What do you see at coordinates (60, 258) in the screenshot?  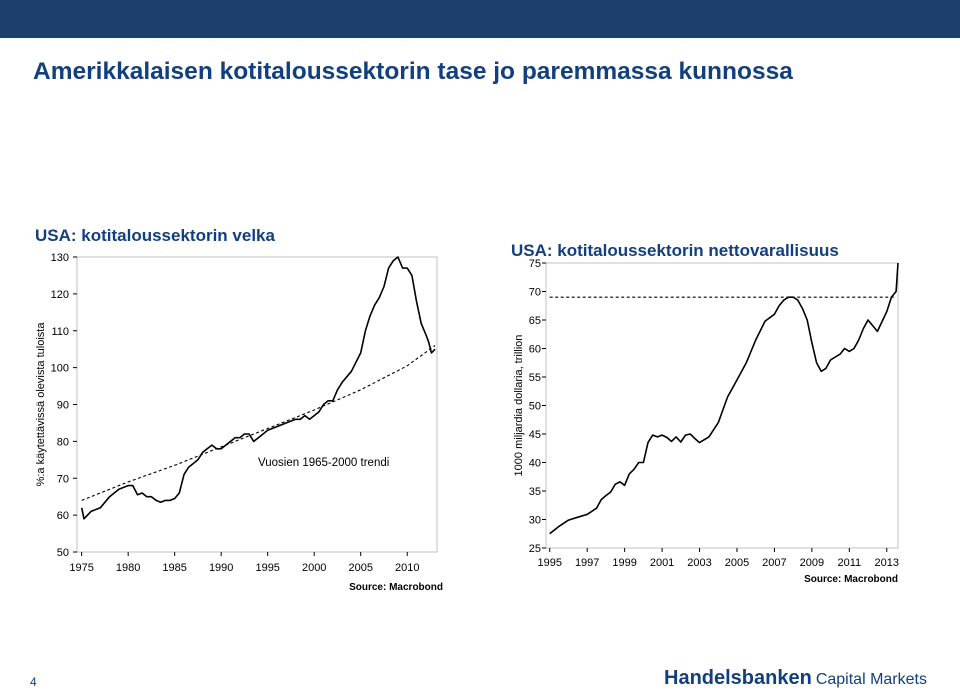 I see `y-tick-label: 130` at bounding box center [60, 258].